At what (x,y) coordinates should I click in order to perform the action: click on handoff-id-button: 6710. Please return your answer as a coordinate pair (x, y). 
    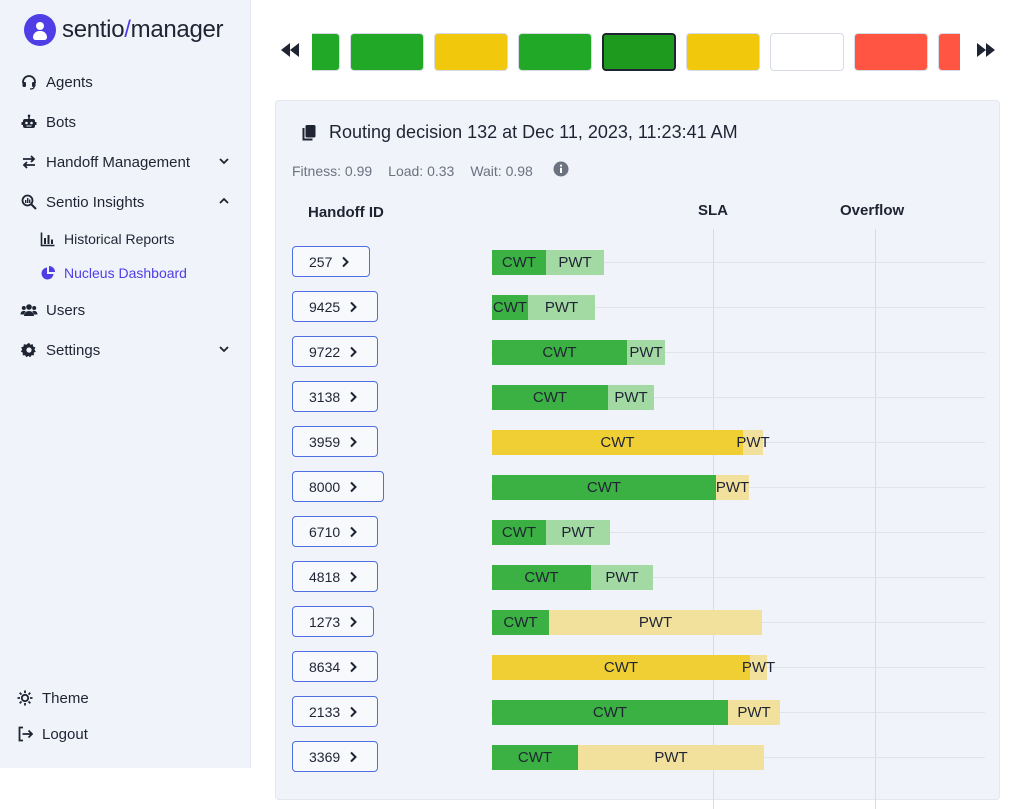
    Looking at the image, I should click on (335, 531).